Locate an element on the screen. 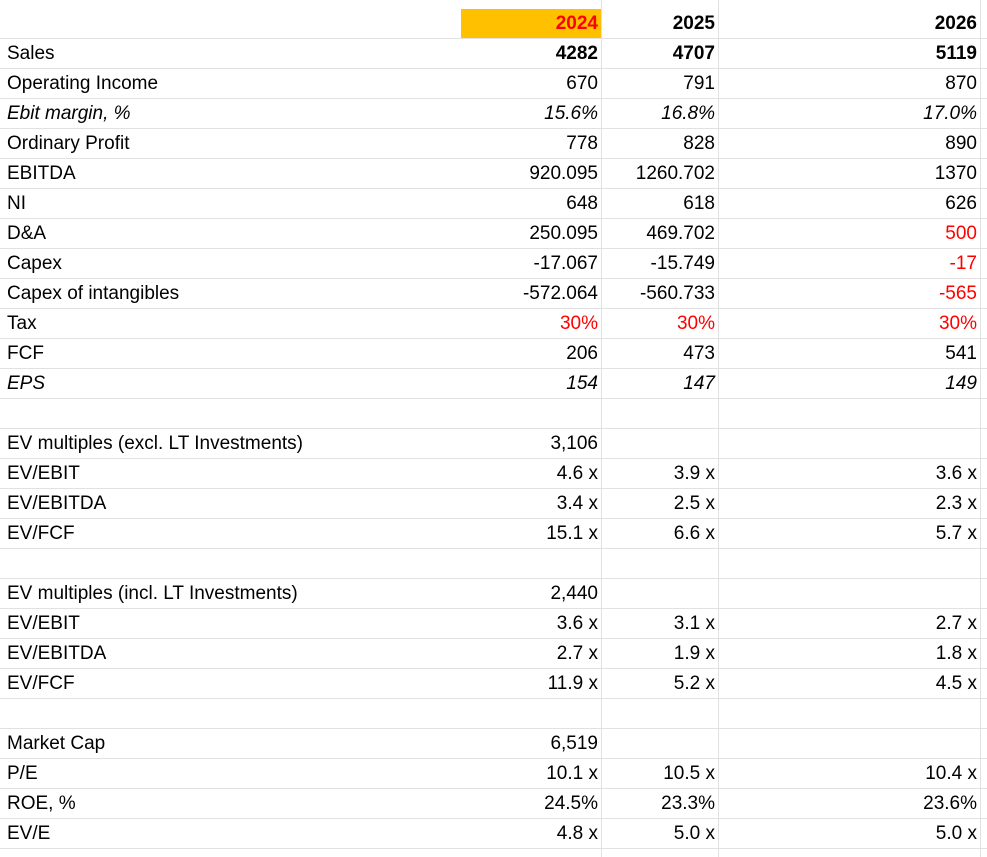 The image size is (987, 857). value-2025: 791 is located at coordinates (699, 83).